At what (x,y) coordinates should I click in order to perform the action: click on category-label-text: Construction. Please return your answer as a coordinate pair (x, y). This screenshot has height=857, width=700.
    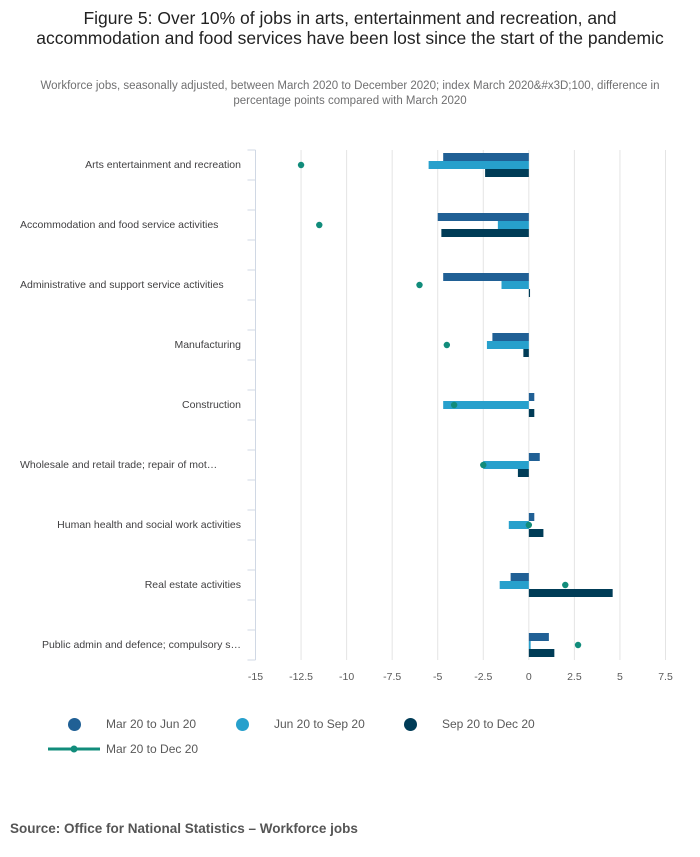
    Looking at the image, I should click on (211, 404).